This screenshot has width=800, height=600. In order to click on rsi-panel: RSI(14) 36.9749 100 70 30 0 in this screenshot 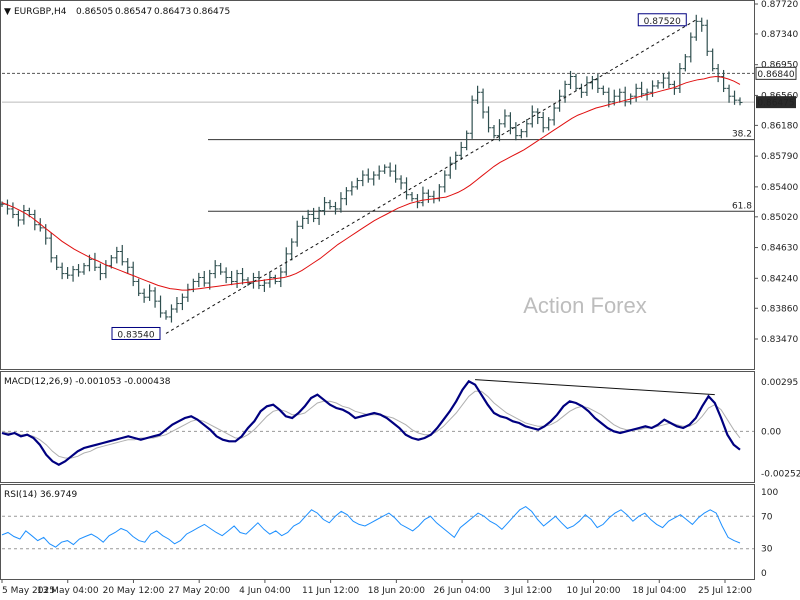, I will do `click(389, 533)`.